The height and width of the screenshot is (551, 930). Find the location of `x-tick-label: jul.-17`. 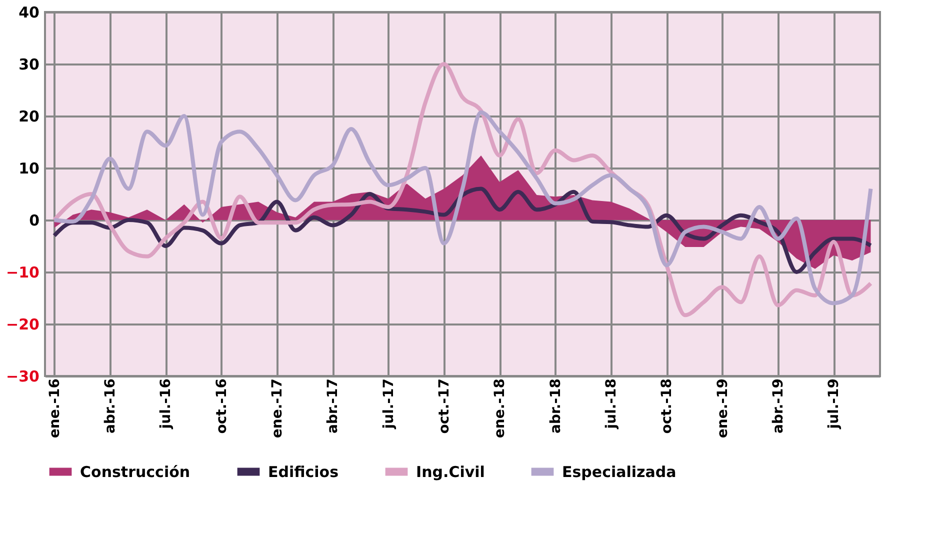

x-tick-label: jul.-17 is located at coordinates (388, 404).